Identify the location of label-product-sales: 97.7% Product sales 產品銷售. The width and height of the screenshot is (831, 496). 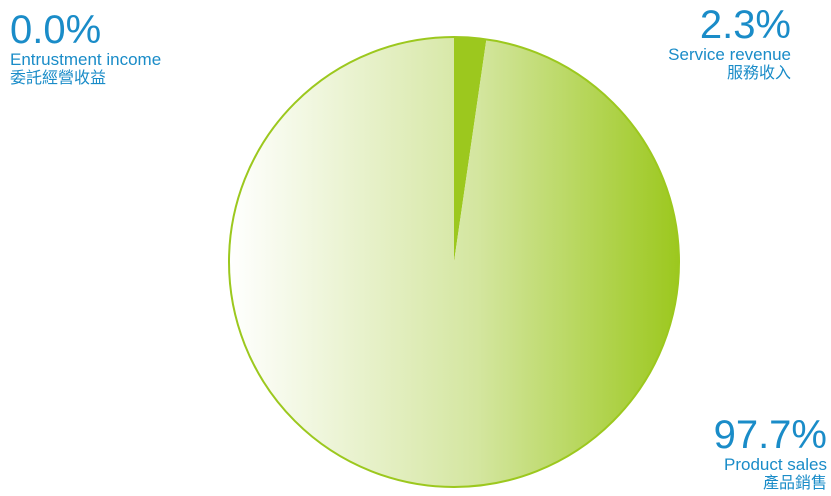
(770, 454).